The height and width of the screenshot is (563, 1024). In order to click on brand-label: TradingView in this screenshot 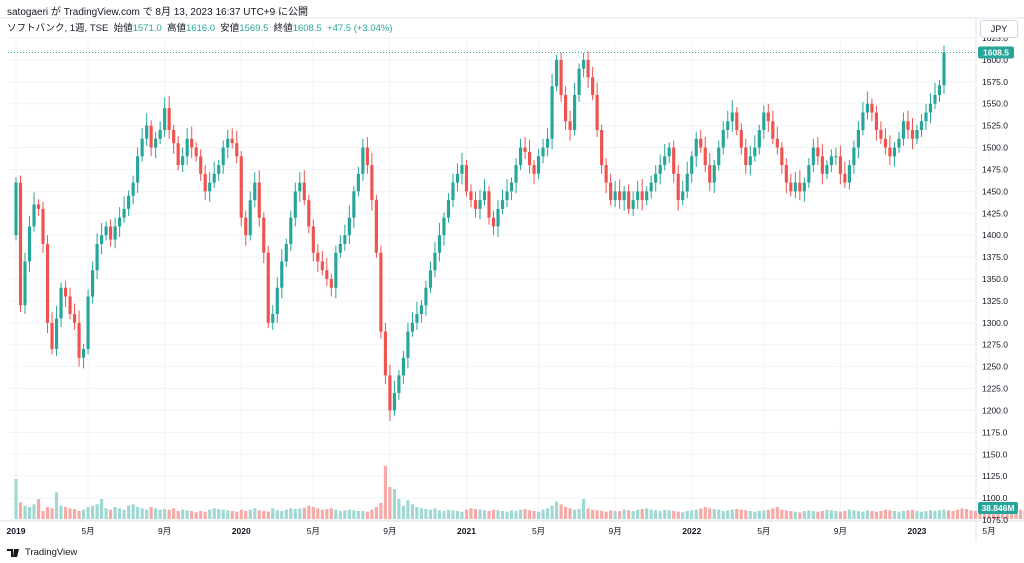, I will do `click(51, 552)`.